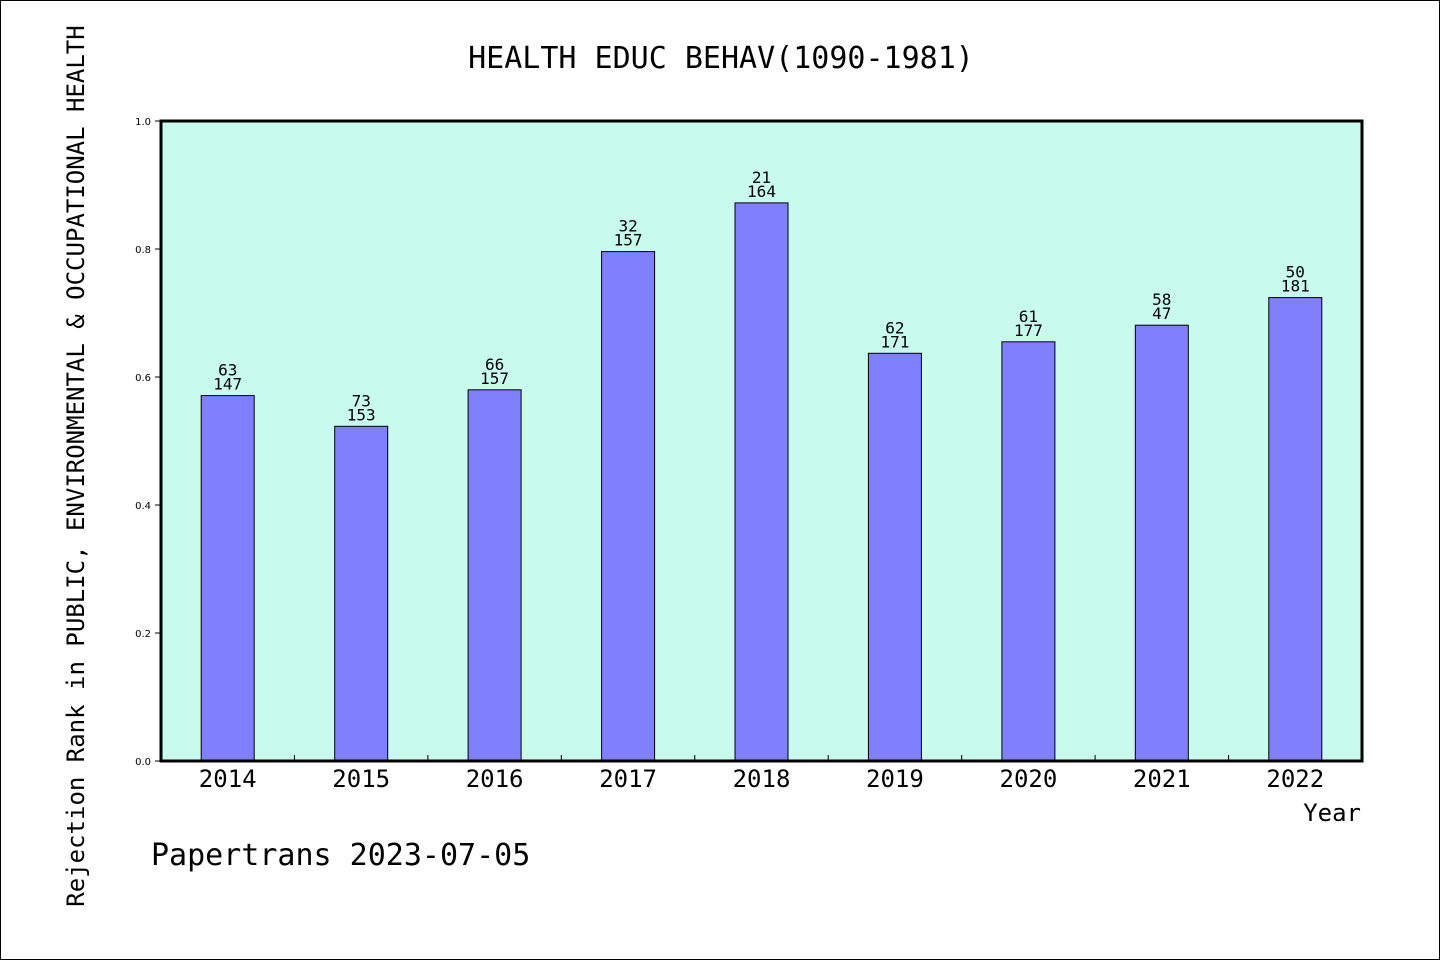 This screenshot has width=1440, height=960. I want to click on y-tick-label: 1.0, so click(143, 122).